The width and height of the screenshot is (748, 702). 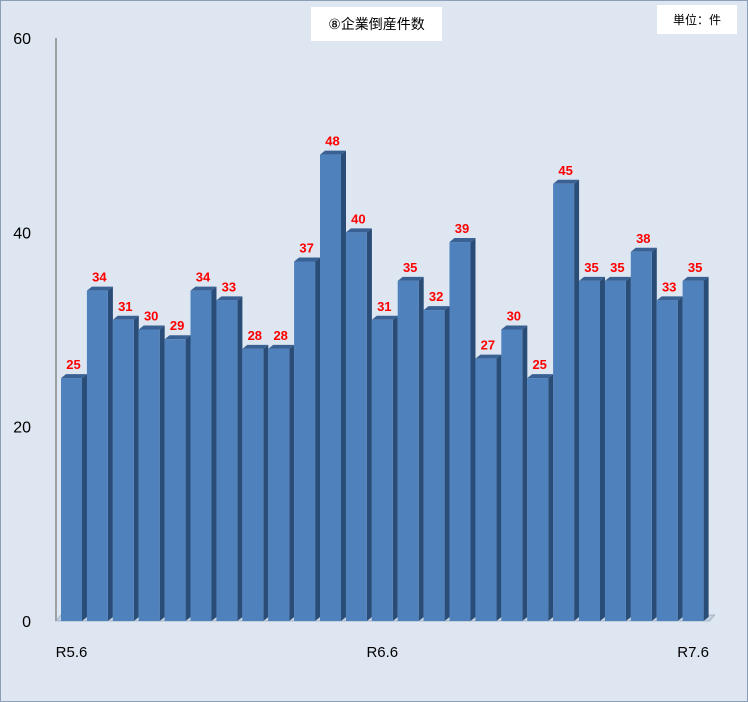 What do you see at coordinates (22, 39) in the screenshot?
I see `y-tick-label: 60` at bounding box center [22, 39].